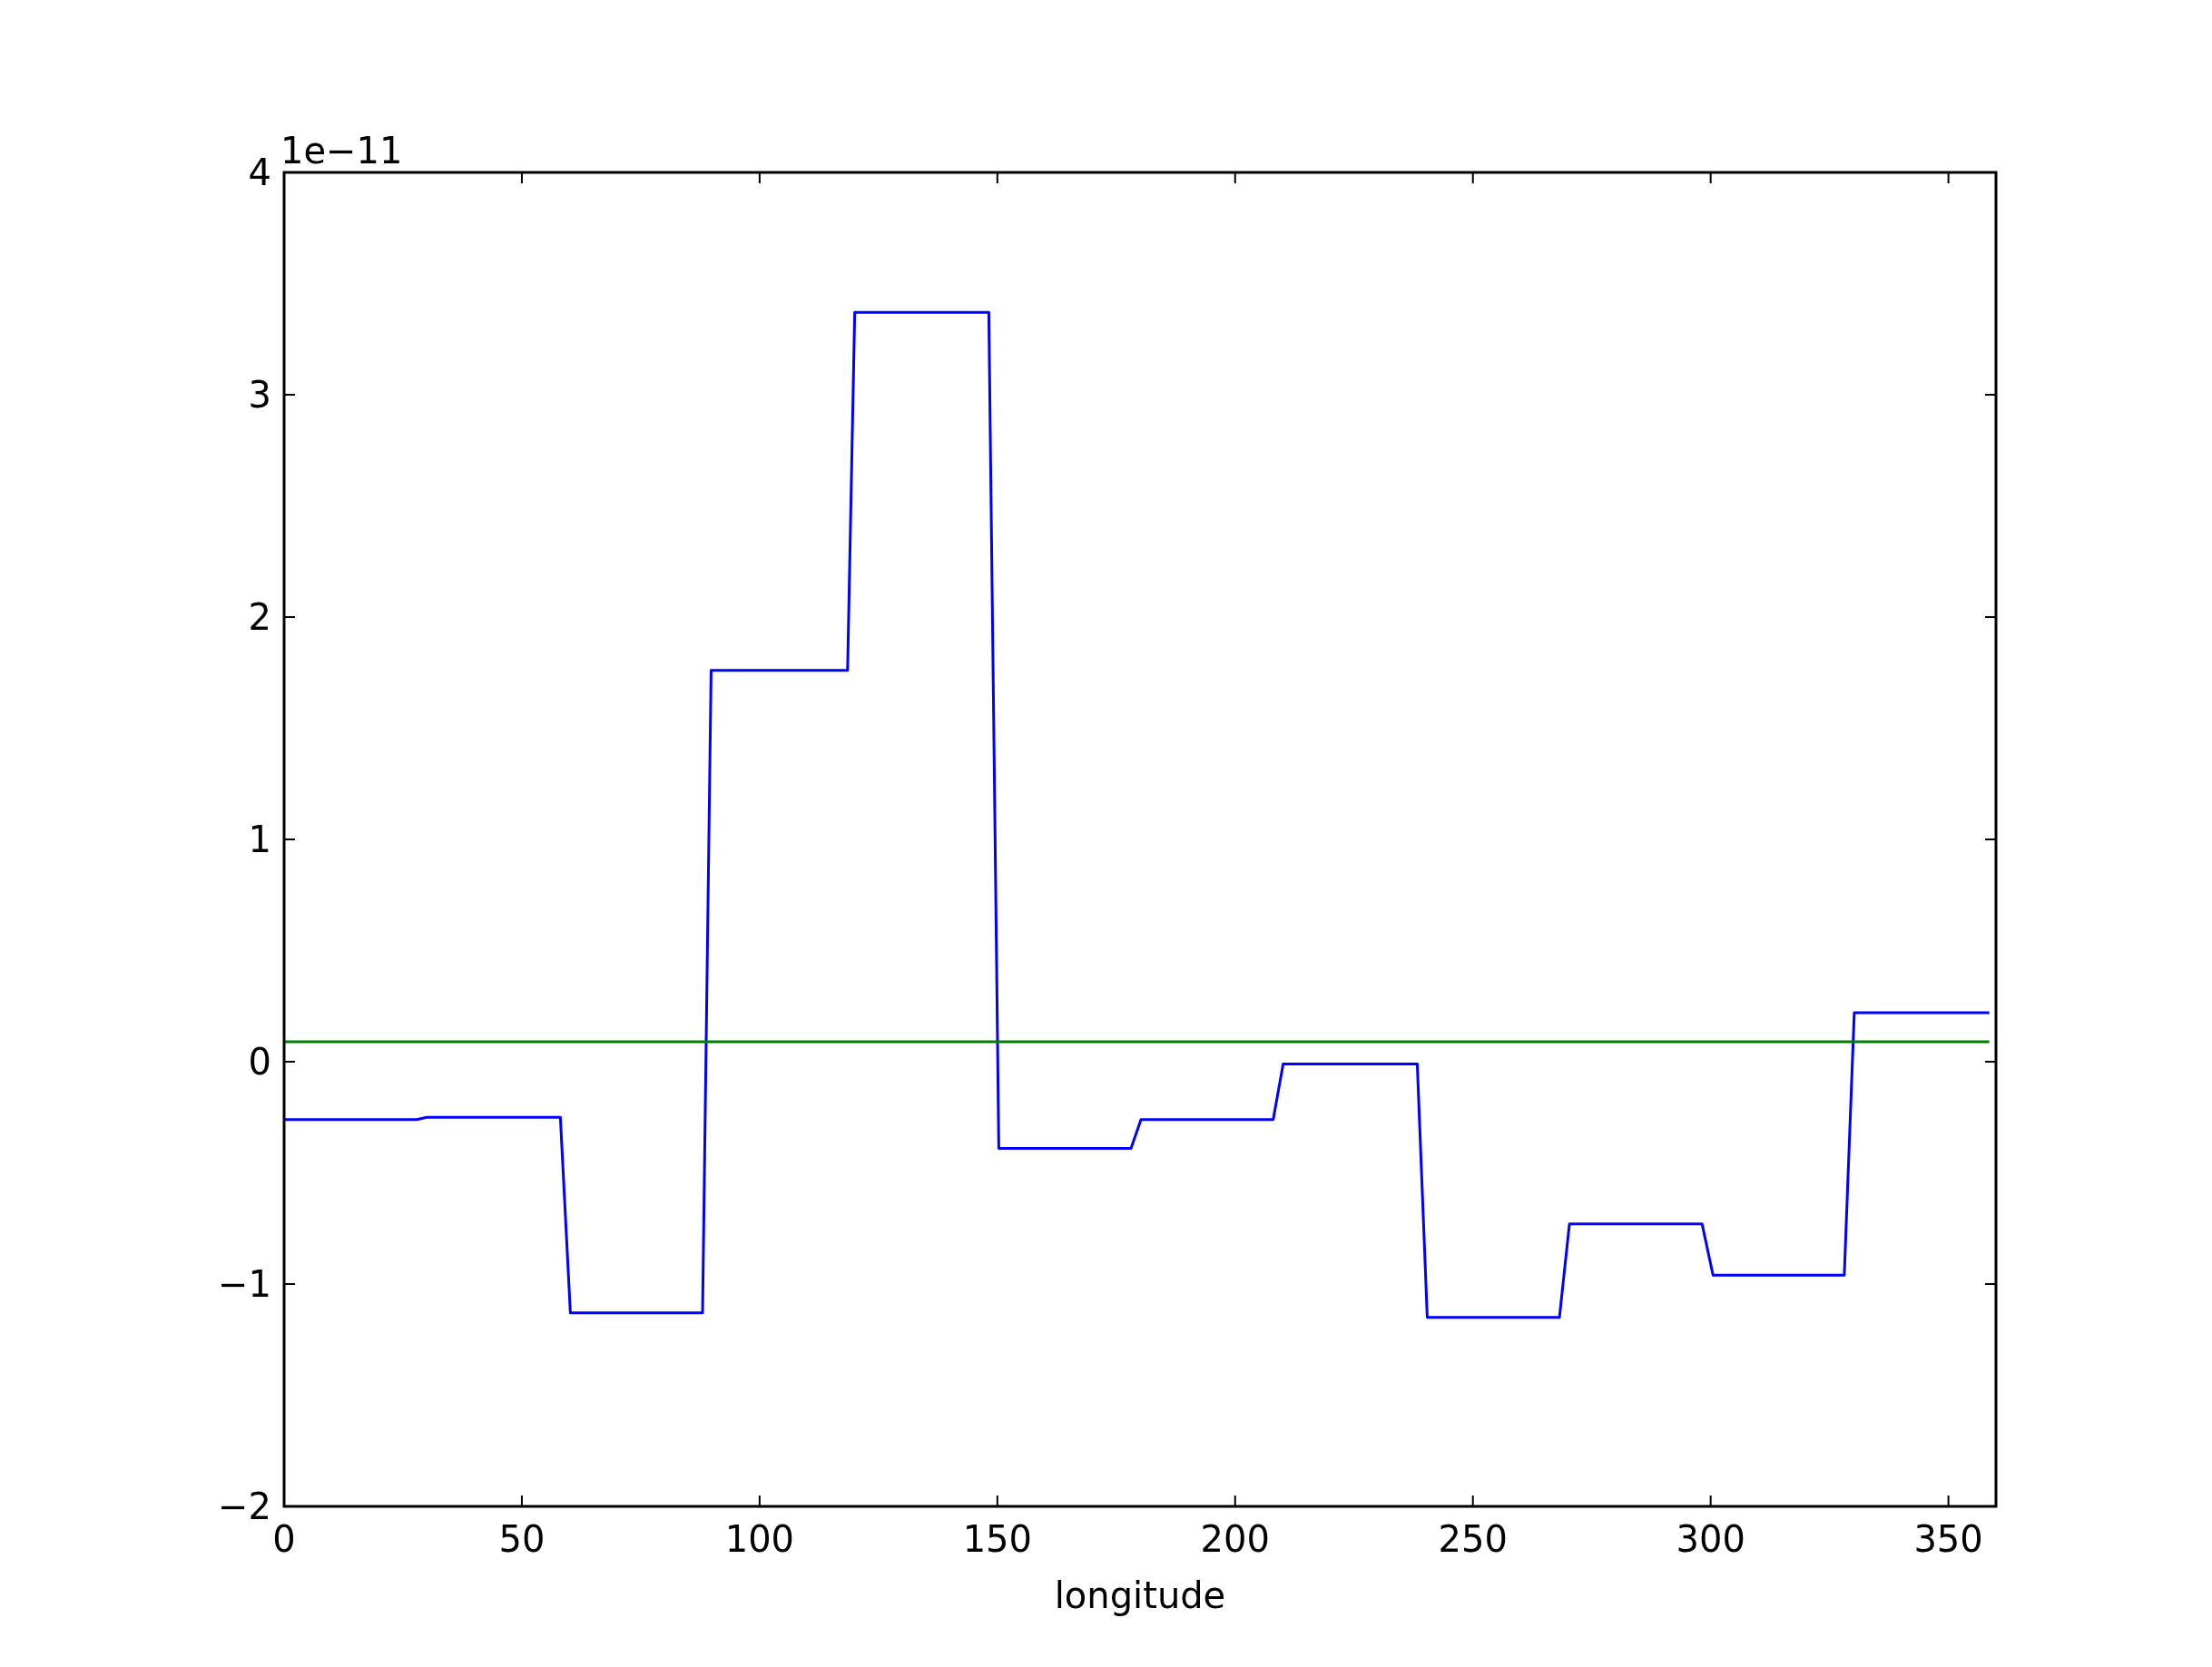  What do you see at coordinates (259, 395) in the screenshot?
I see `y-tick-label: 3` at bounding box center [259, 395].